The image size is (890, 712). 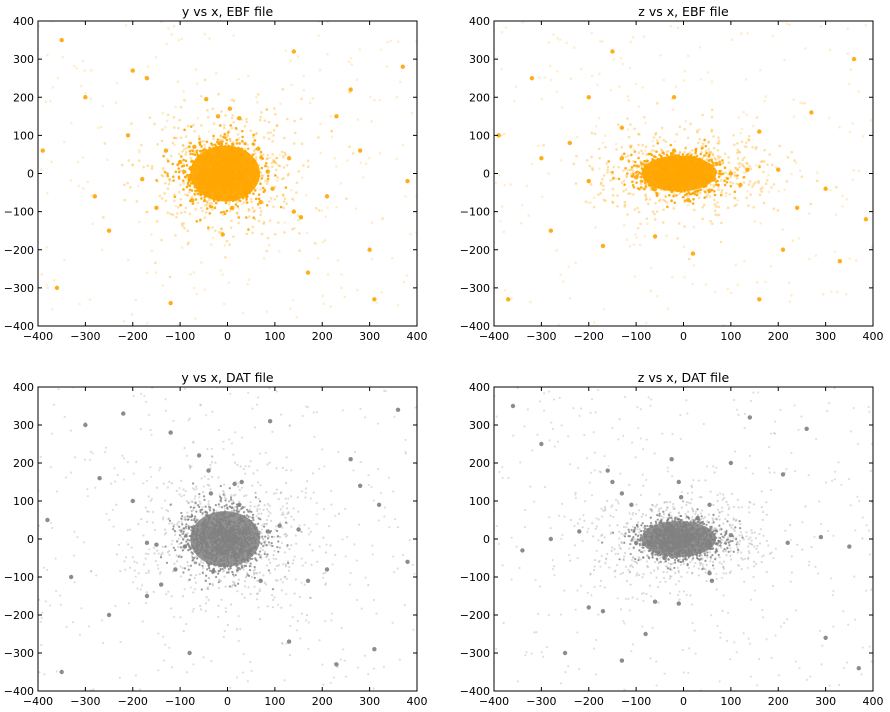 What do you see at coordinates (417, 701) in the screenshot?
I see `x-tick-label: 400` at bounding box center [417, 701].